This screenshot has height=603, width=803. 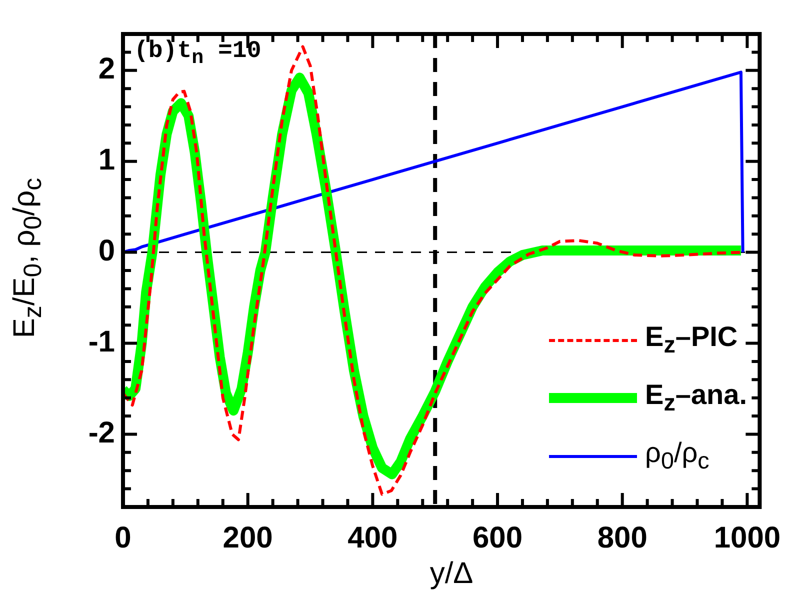 What do you see at coordinates (451, 574) in the screenshot?
I see `x-axis-title: y/Δ` at bounding box center [451, 574].